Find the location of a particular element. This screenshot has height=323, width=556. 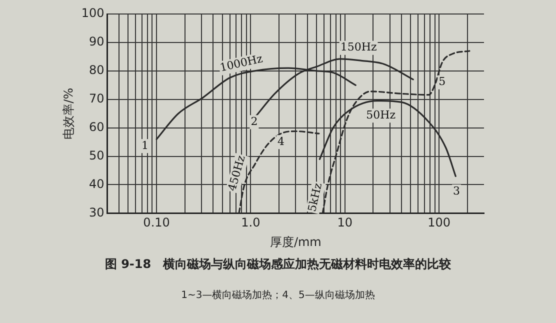

annotation: 150Hz is located at coordinates (358, 47).